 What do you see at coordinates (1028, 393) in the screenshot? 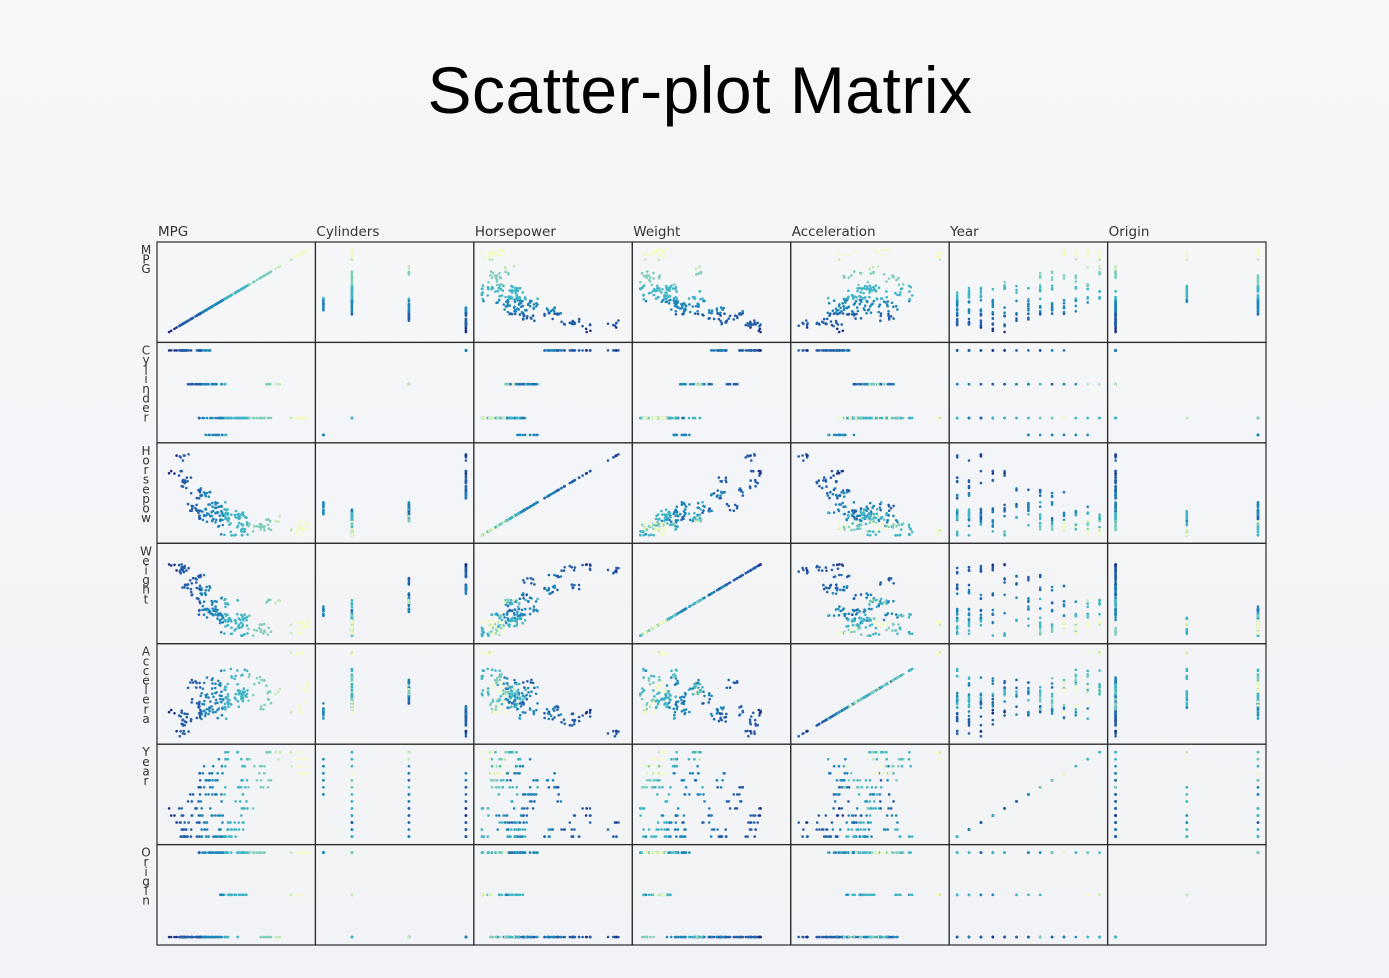
I see `points-cylinders-vs-year` at bounding box center [1028, 393].